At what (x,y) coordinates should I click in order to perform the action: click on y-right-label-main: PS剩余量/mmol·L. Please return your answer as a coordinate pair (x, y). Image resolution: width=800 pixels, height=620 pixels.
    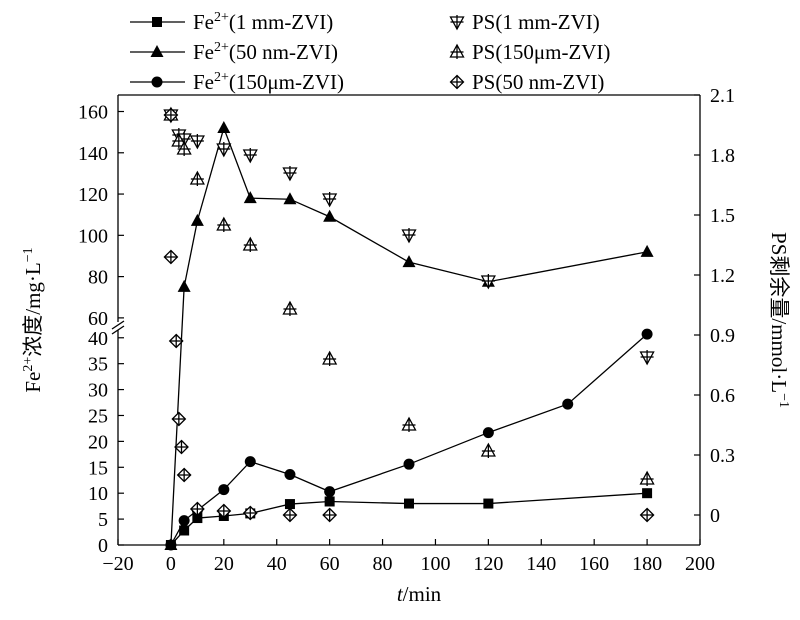
    Looking at the image, I should click on (779, 312).